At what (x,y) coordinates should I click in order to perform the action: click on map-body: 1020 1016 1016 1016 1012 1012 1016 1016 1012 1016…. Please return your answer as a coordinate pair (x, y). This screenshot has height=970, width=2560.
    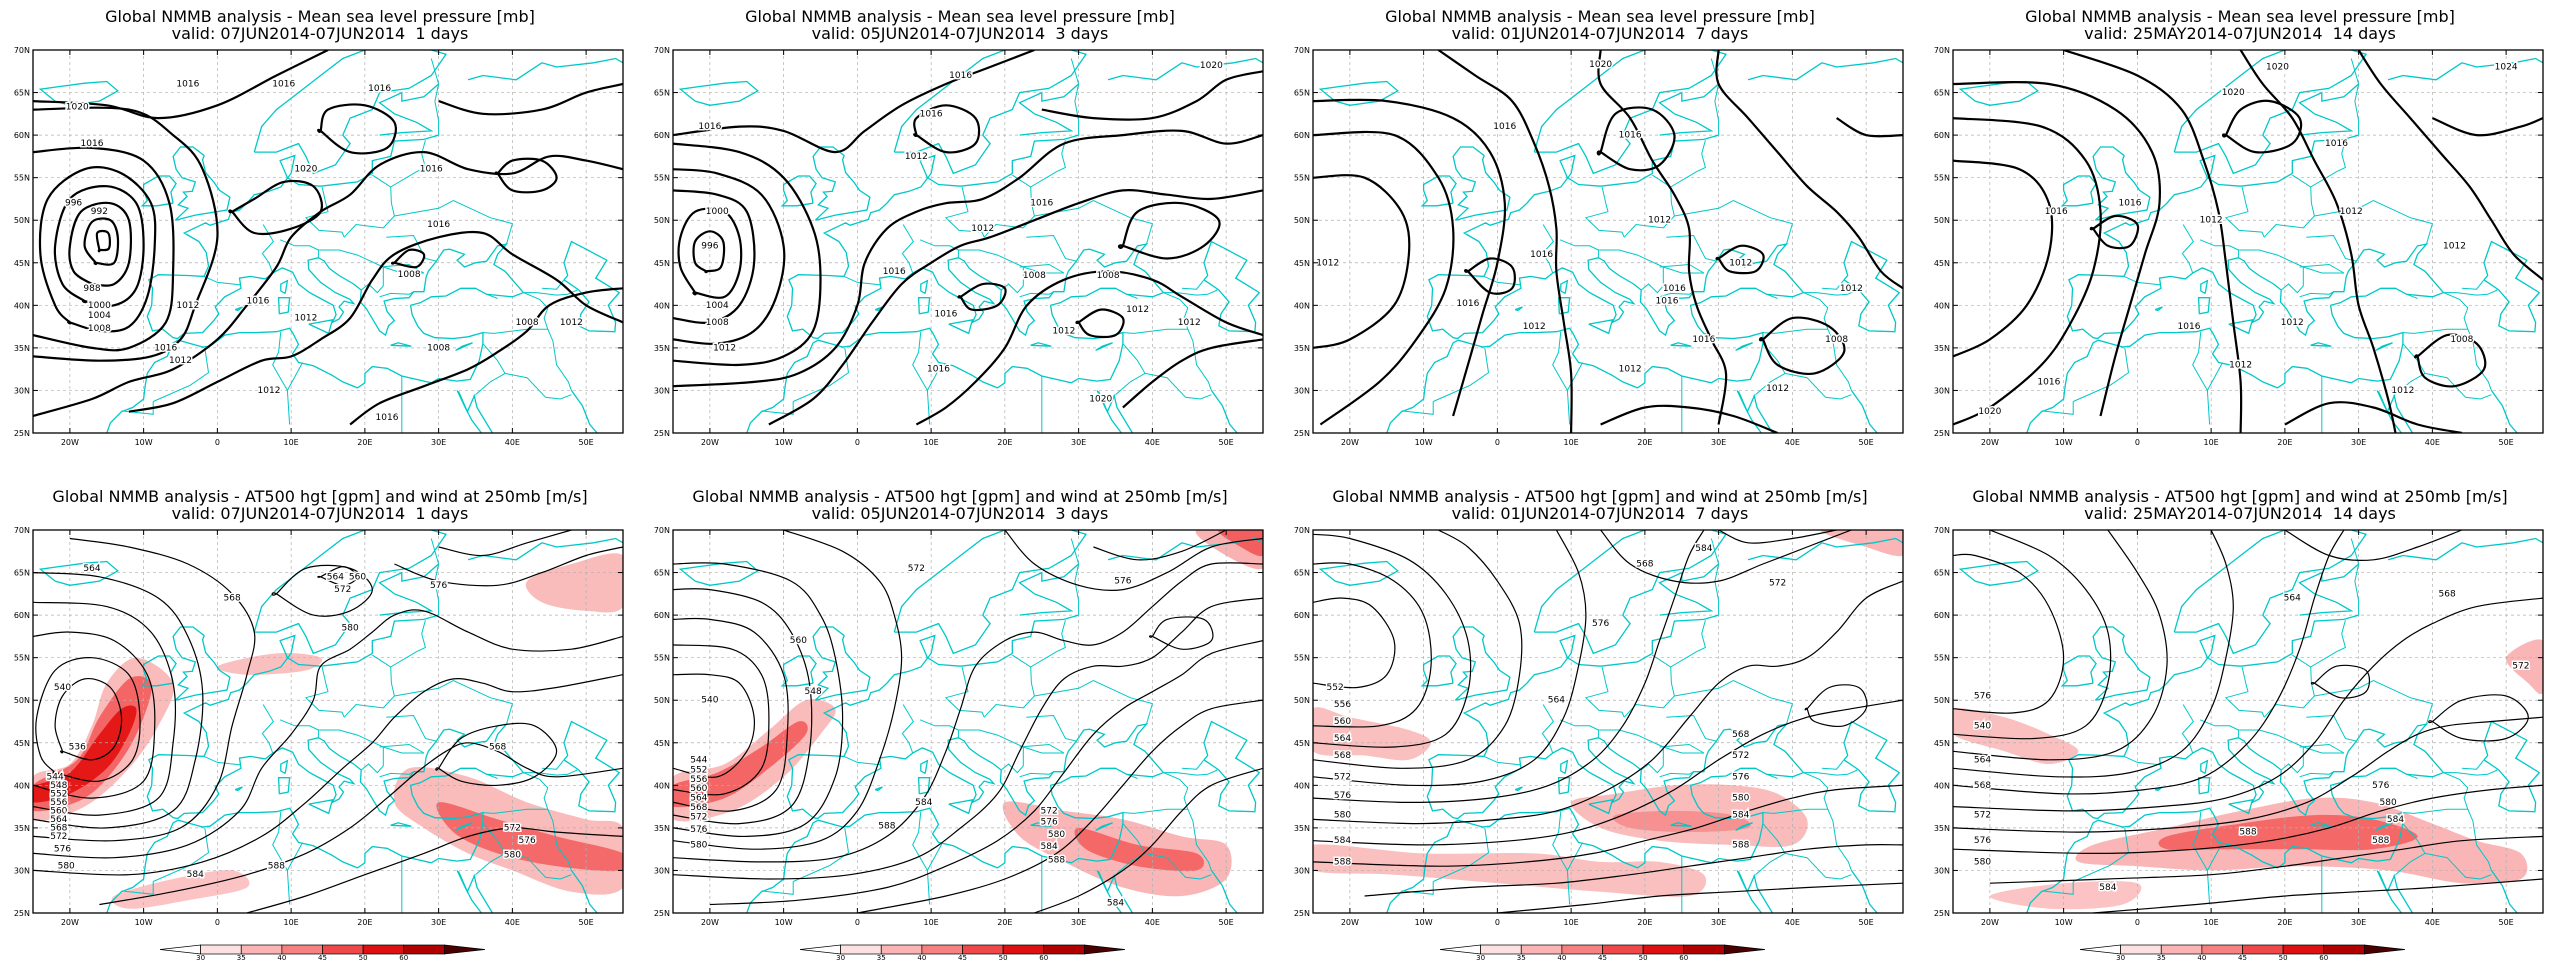
    Looking at the image, I should click on (1608, 241).